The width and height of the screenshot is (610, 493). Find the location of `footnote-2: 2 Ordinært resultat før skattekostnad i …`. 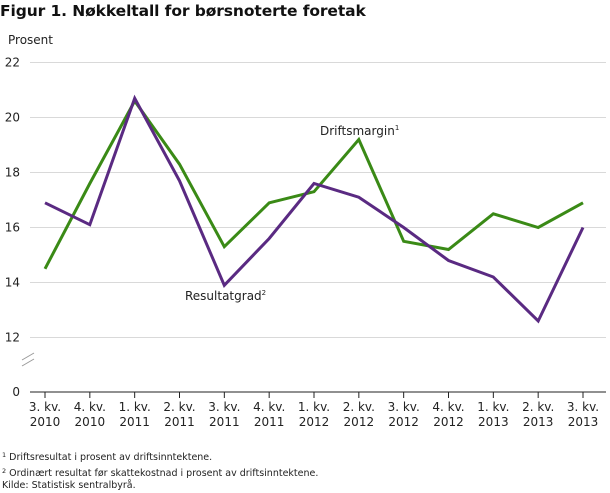

footnote-2: 2 Ordinært resultat før skattekostnad i … is located at coordinates (160, 472).